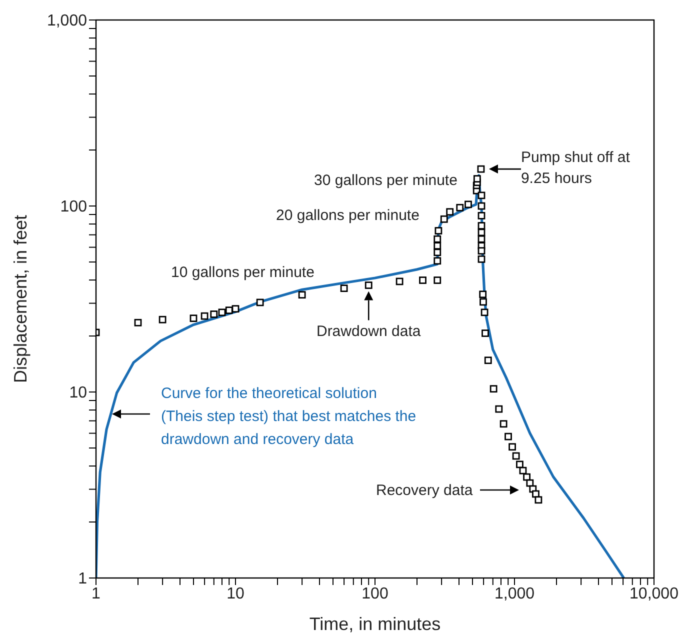 The image size is (681, 644). I want to click on x-tick-label: 10, so click(235, 593).